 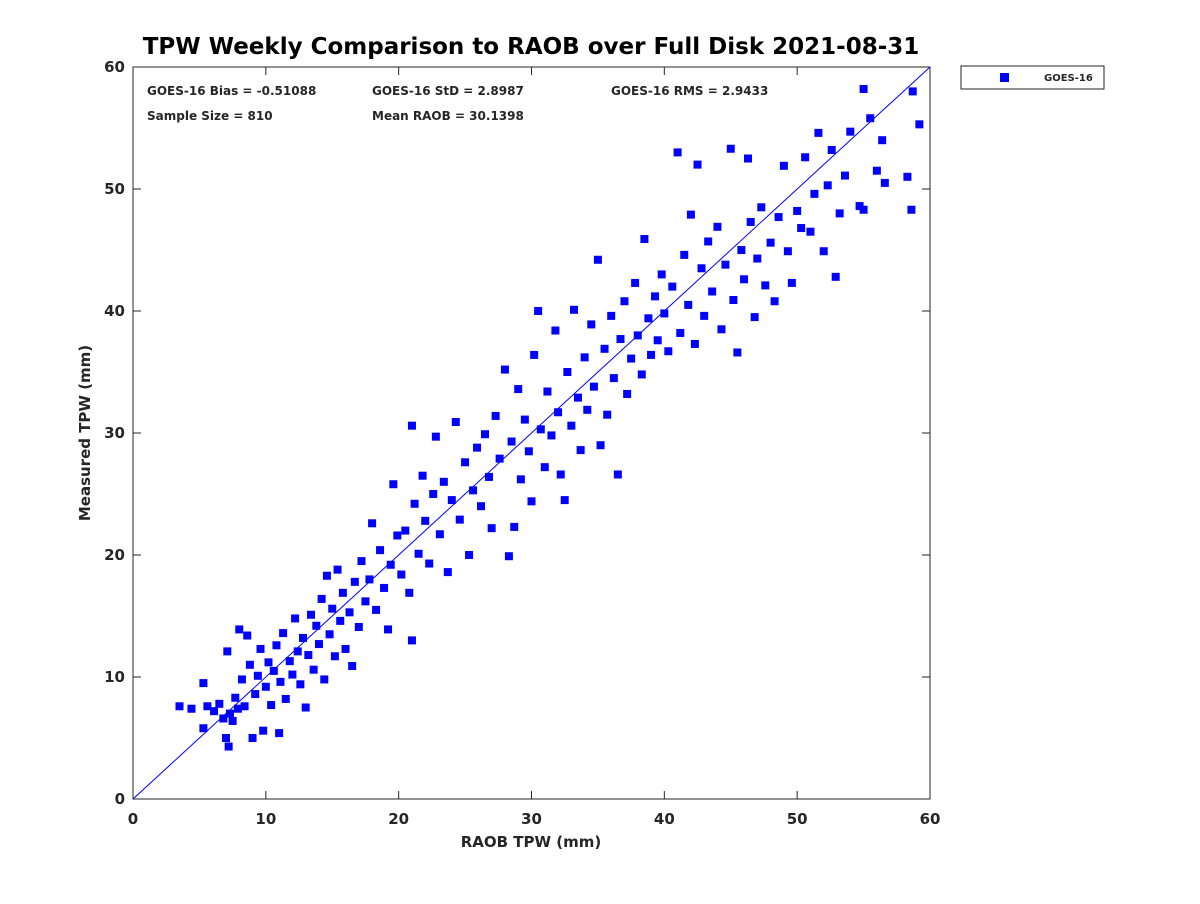 I want to click on y-tick-label: 30, so click(x=114, y=433).